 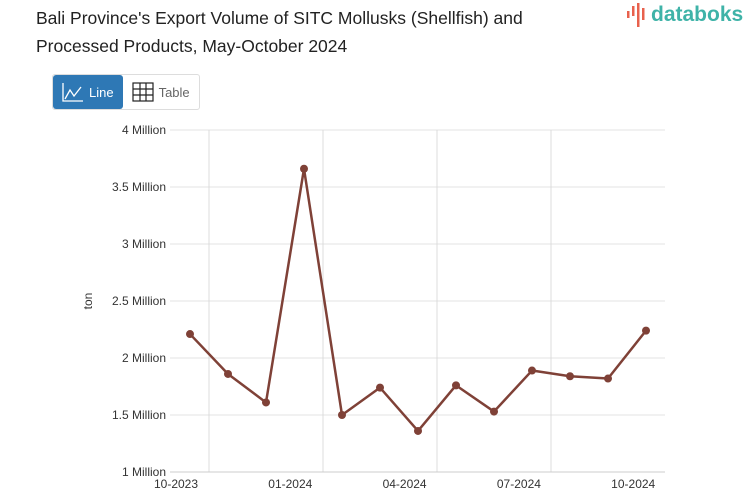 I want to click on view-toggle: Line Table, so click(x=126, y=92).